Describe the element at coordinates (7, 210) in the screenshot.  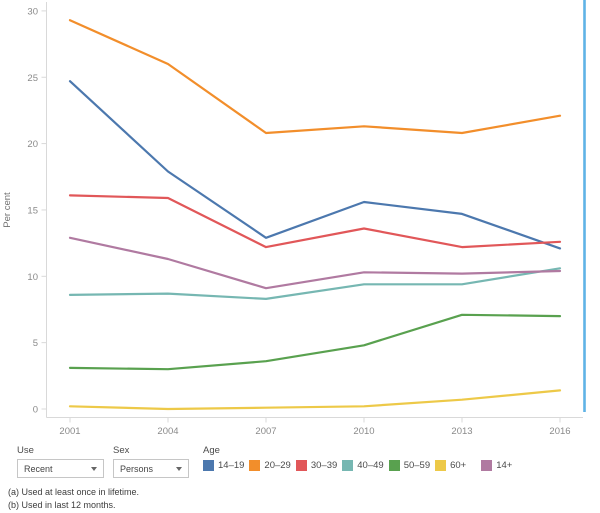
I see `y-axis-title: Per cent` at that location.